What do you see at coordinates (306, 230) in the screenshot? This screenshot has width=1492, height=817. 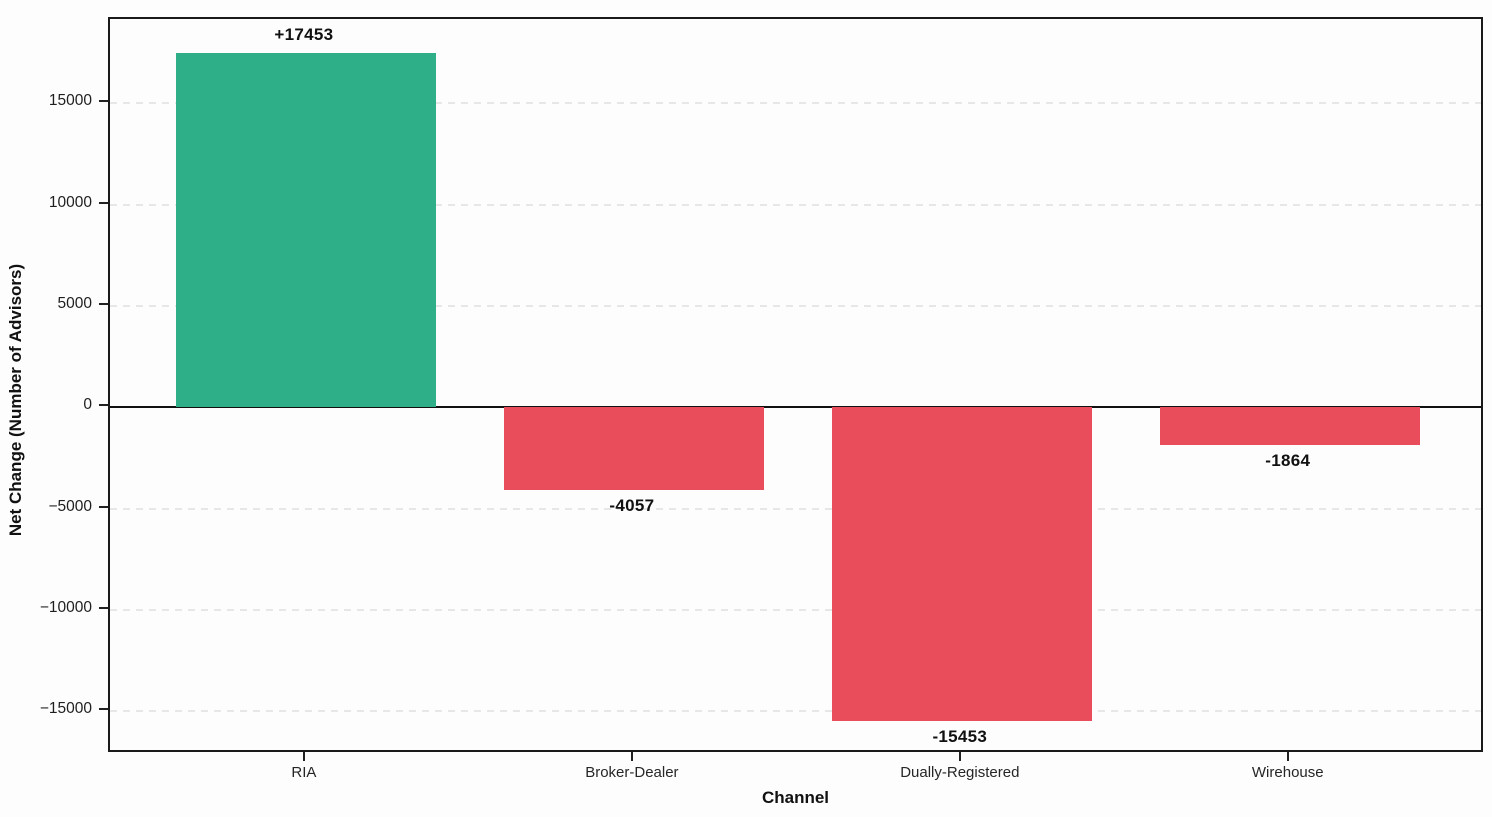 I see `bar-ria` at bounding box center [306, 230].